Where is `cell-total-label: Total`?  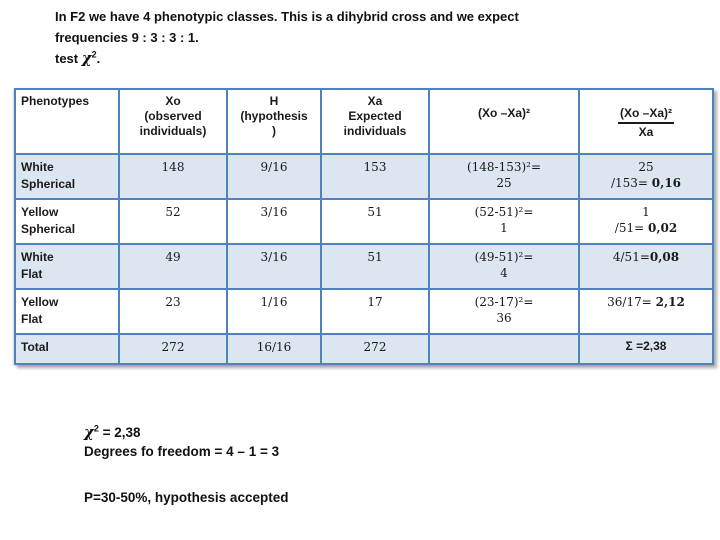
cell-total-label: Total is located at coordinates (67, 349).